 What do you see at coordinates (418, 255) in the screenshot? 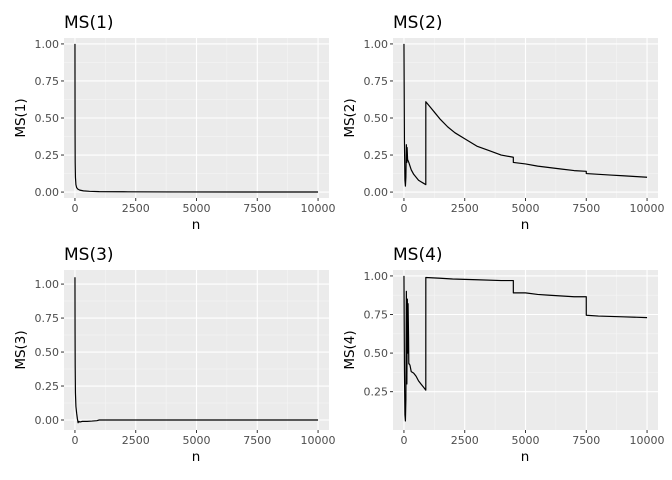
I see `panel-title: MS(4)` at bounding box center [418, 255].